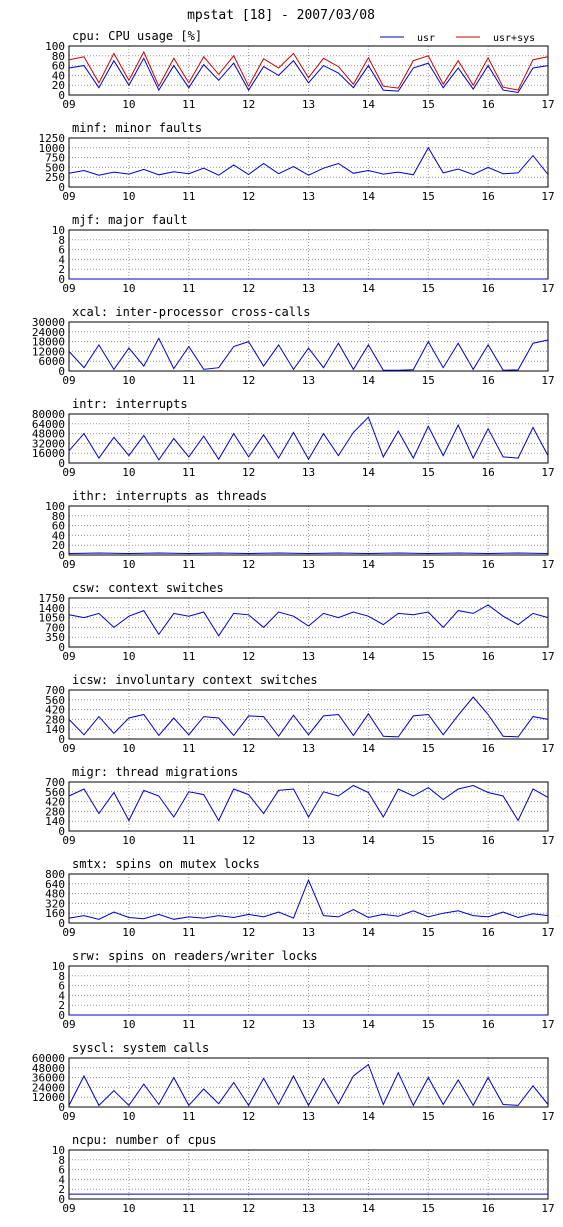 The image size is (563, 1227). I want to click on y-tick-label: 6, so click(61, 986).